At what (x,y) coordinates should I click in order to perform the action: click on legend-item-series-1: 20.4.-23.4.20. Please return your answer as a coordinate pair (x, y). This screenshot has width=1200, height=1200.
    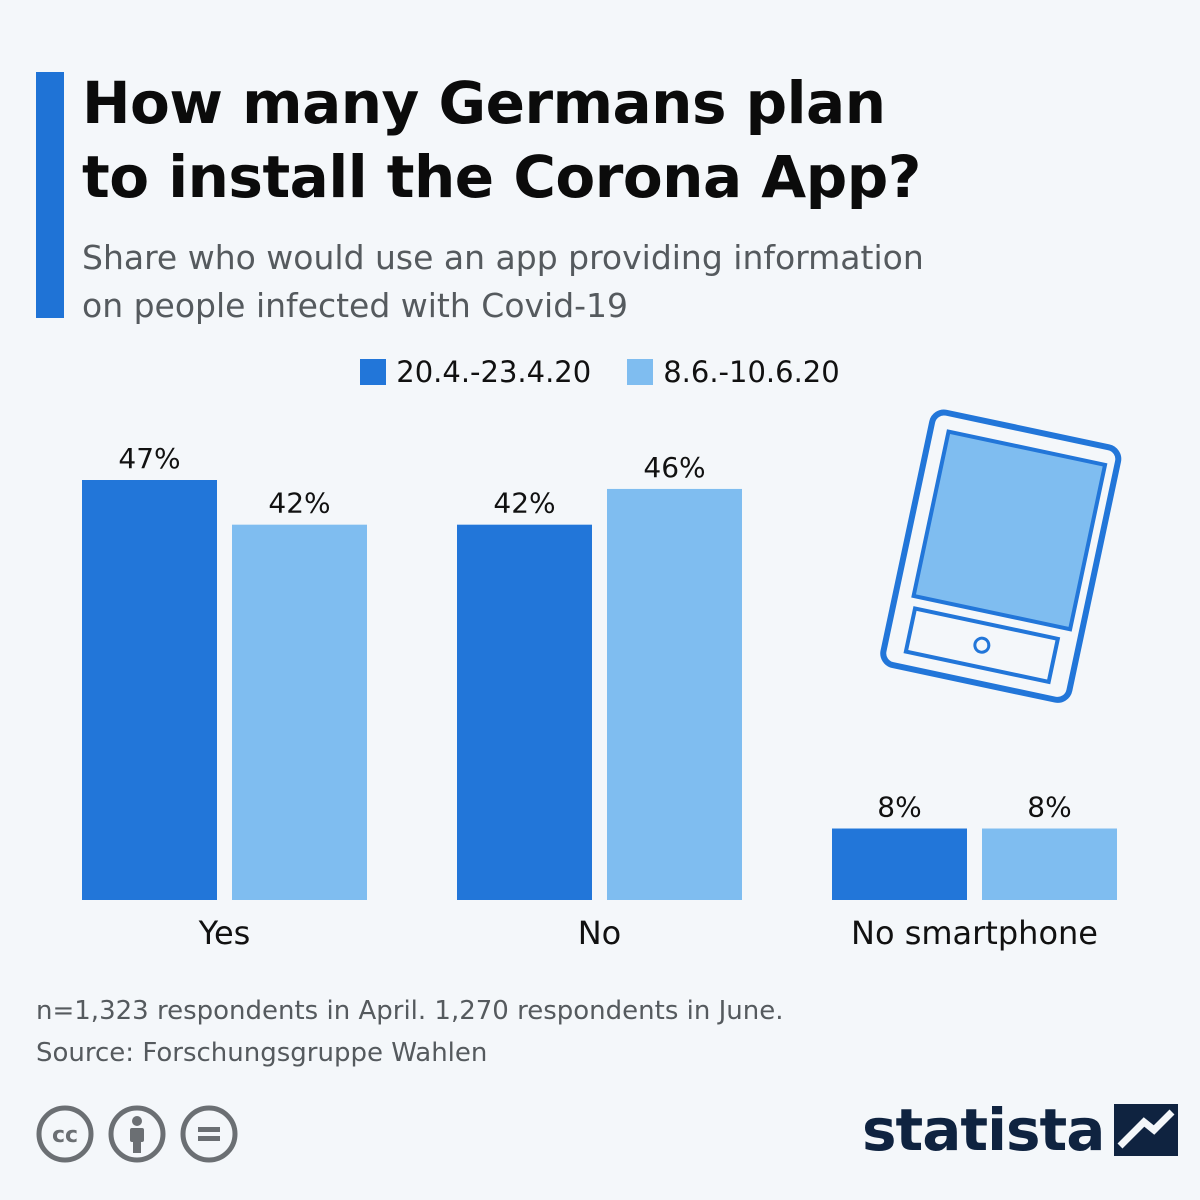
    Looking at the image, I should click on (475, 372).